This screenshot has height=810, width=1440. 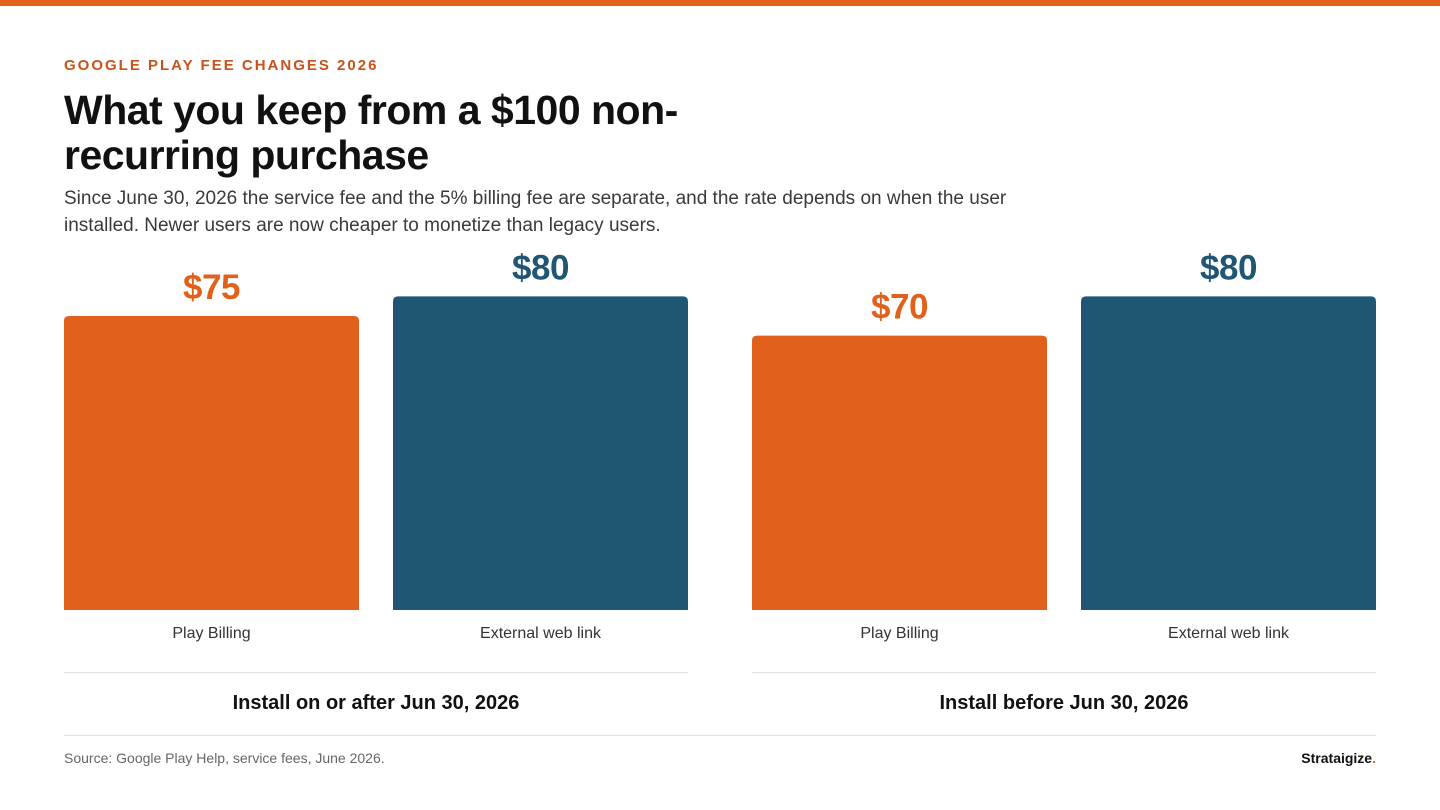 What do you see at coordinates (376, 703) in the screenshot?
I see `group-label: Install on or after Jun 30, 2026` at bounding box center [376, 703].